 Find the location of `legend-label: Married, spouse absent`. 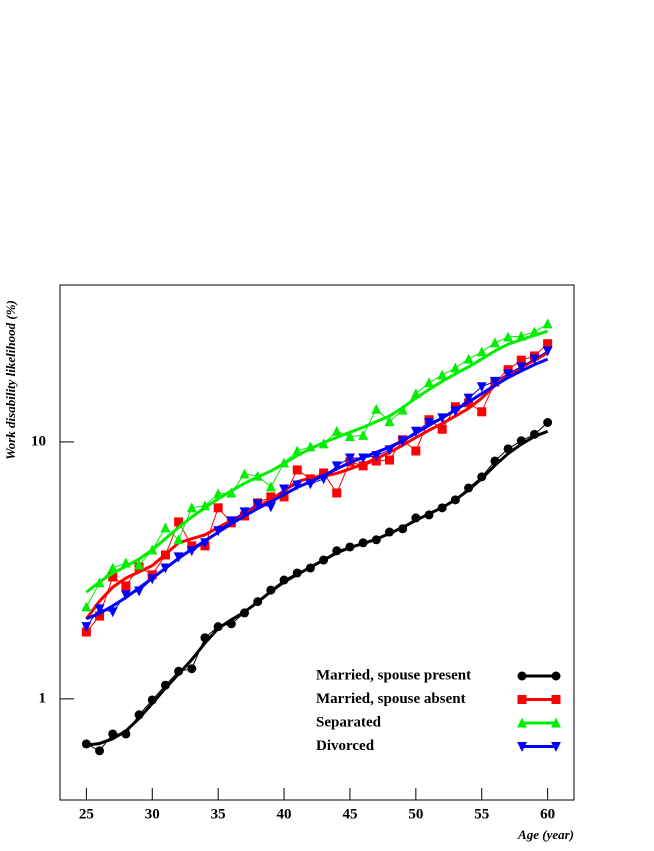

legend-label: Married, spouse absent is located at coordinates (391, 699).